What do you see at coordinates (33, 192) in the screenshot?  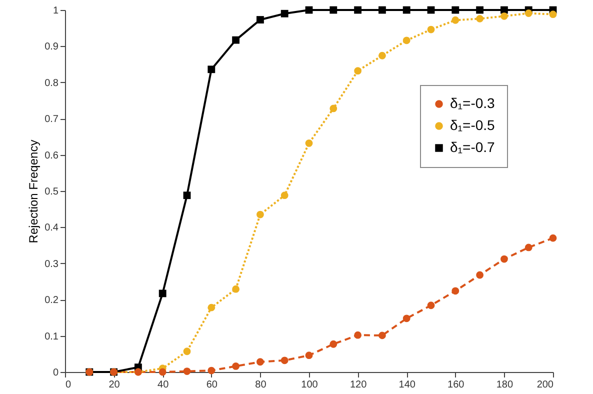 I see `y-axis-title: Rejection Freqency` at bounding box center [33, 192].